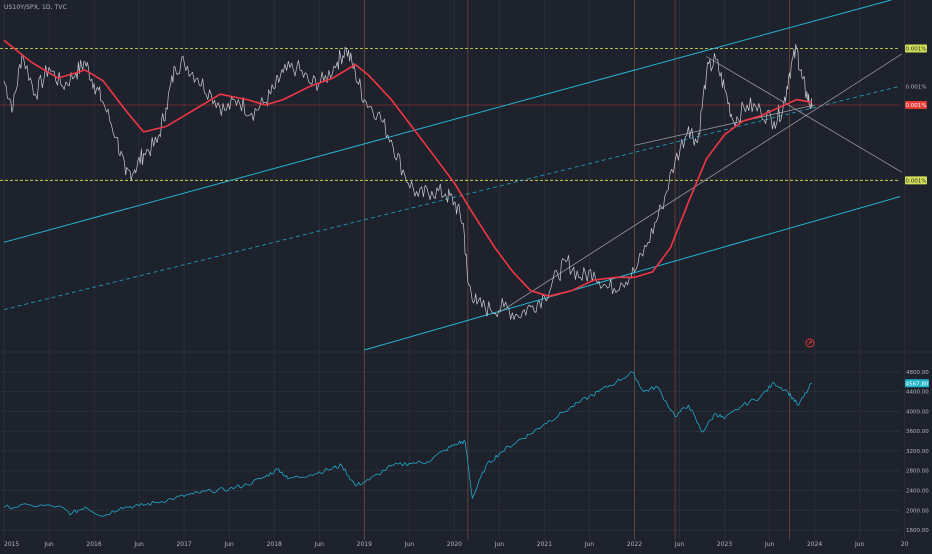 Image resolution: width=932 pixels, height=554 pixels. What do you see at coordinates (93, 544) in the screenshot?
I see `x-tick-label: 2016` at bounding box center [93, 544].